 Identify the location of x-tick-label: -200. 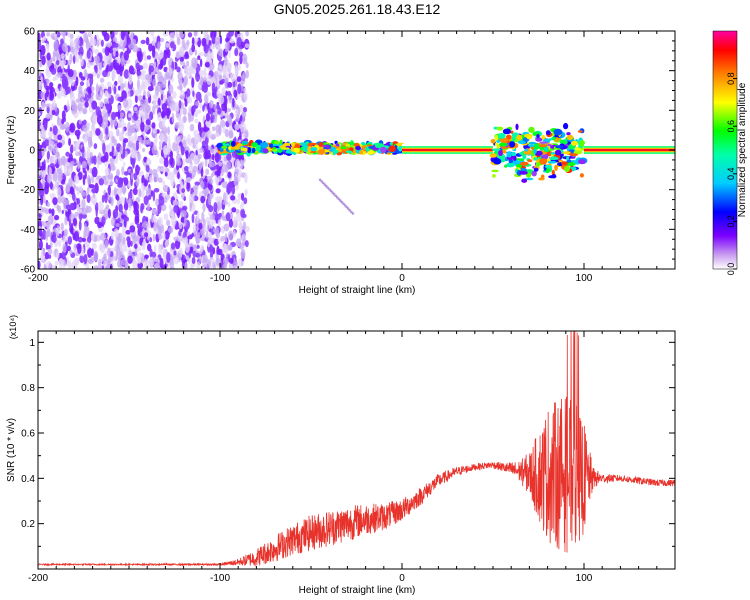
(38, 578).